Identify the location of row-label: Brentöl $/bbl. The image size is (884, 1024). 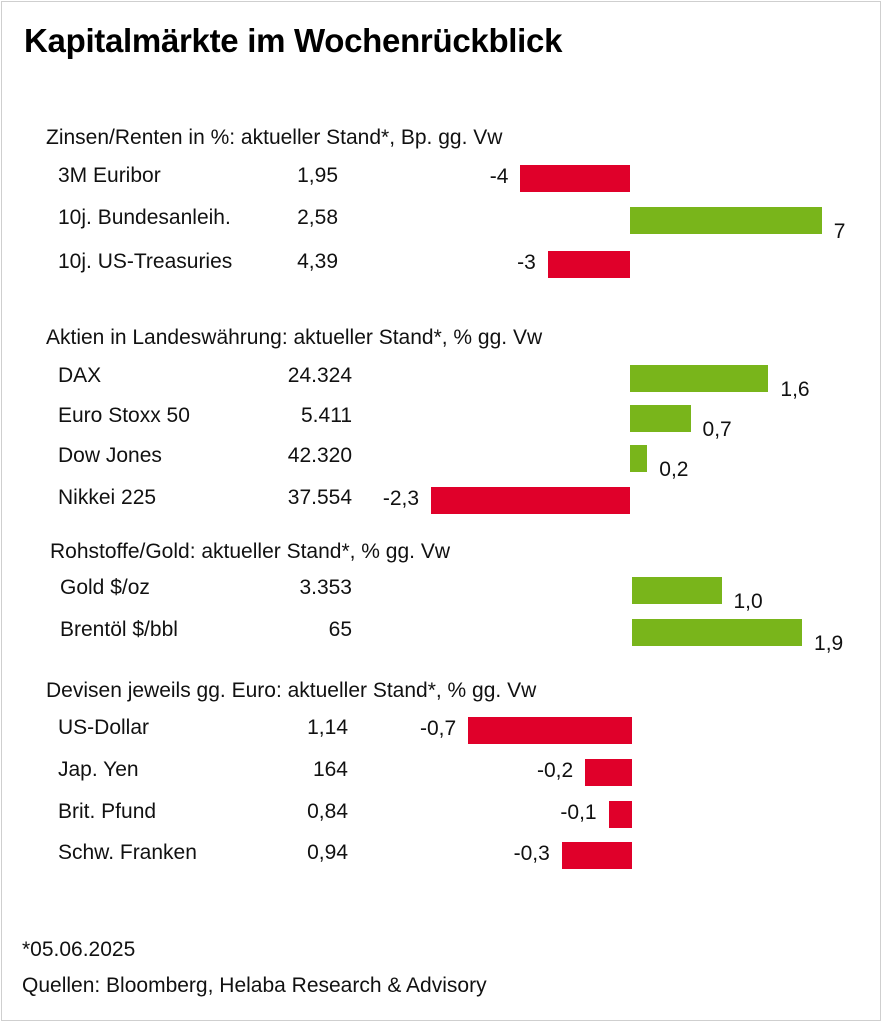
(119, 629).